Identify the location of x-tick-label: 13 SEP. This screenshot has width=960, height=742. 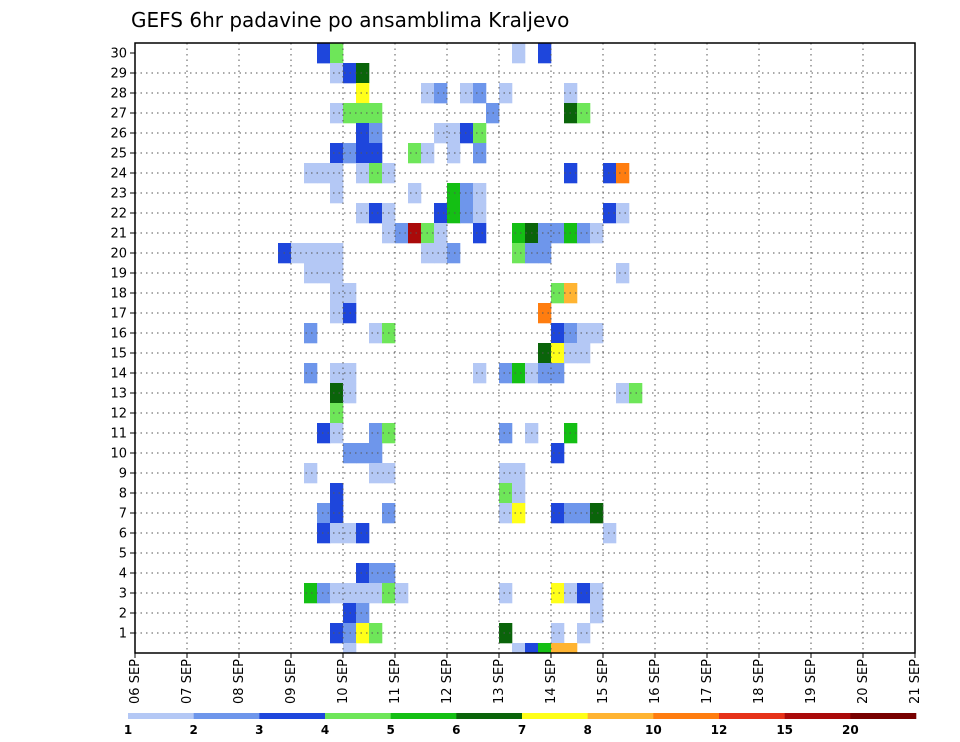
(499, 681).